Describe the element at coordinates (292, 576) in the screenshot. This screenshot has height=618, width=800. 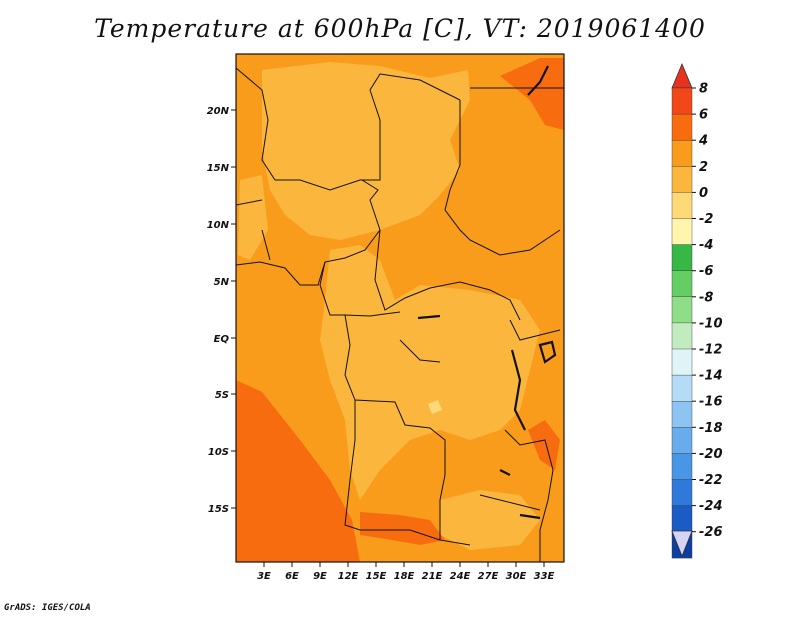
I see `lon-label: 6E` at that location.